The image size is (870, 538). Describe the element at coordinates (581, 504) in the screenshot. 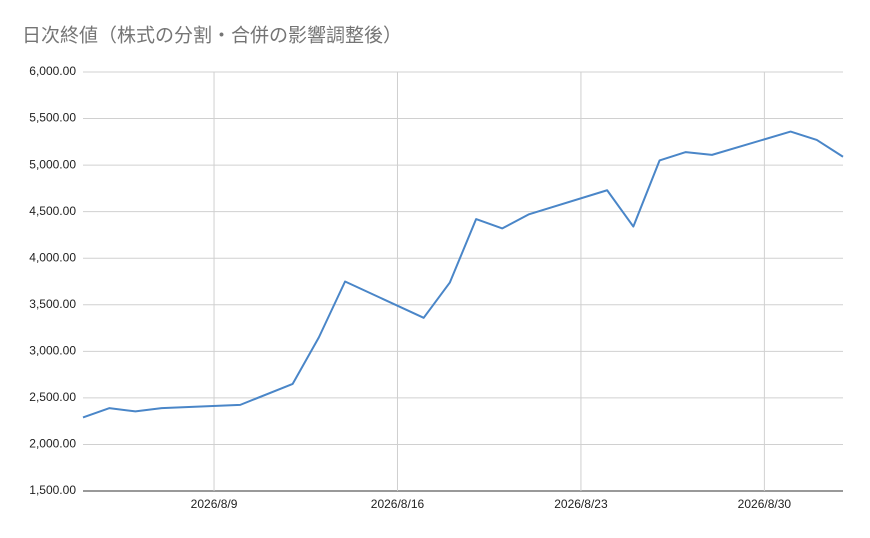

I see `x-tick-label: 2026/8/23` at that location.